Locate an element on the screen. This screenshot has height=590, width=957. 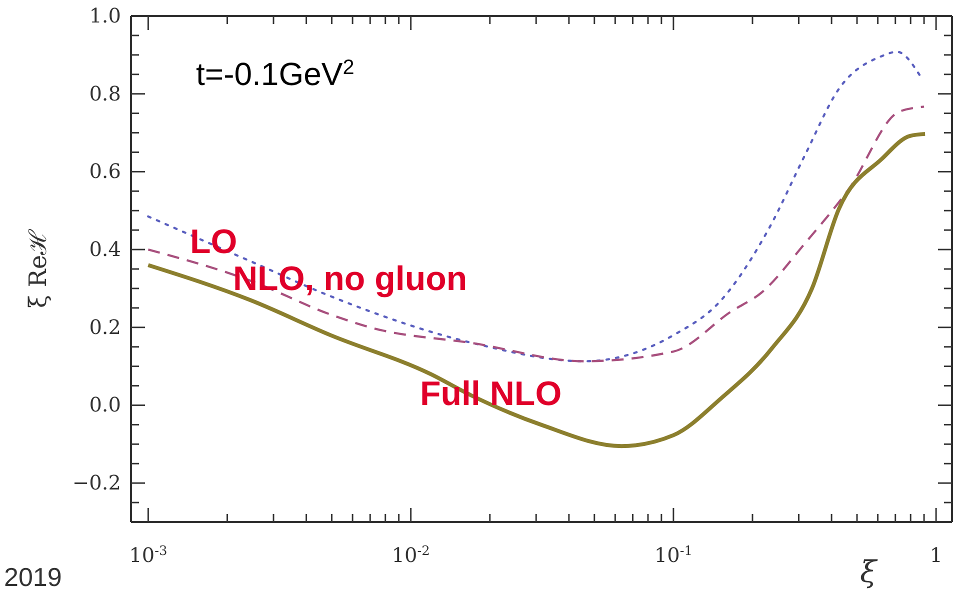
y-tick-label: 0.2 is located at coordinates (105, 326).